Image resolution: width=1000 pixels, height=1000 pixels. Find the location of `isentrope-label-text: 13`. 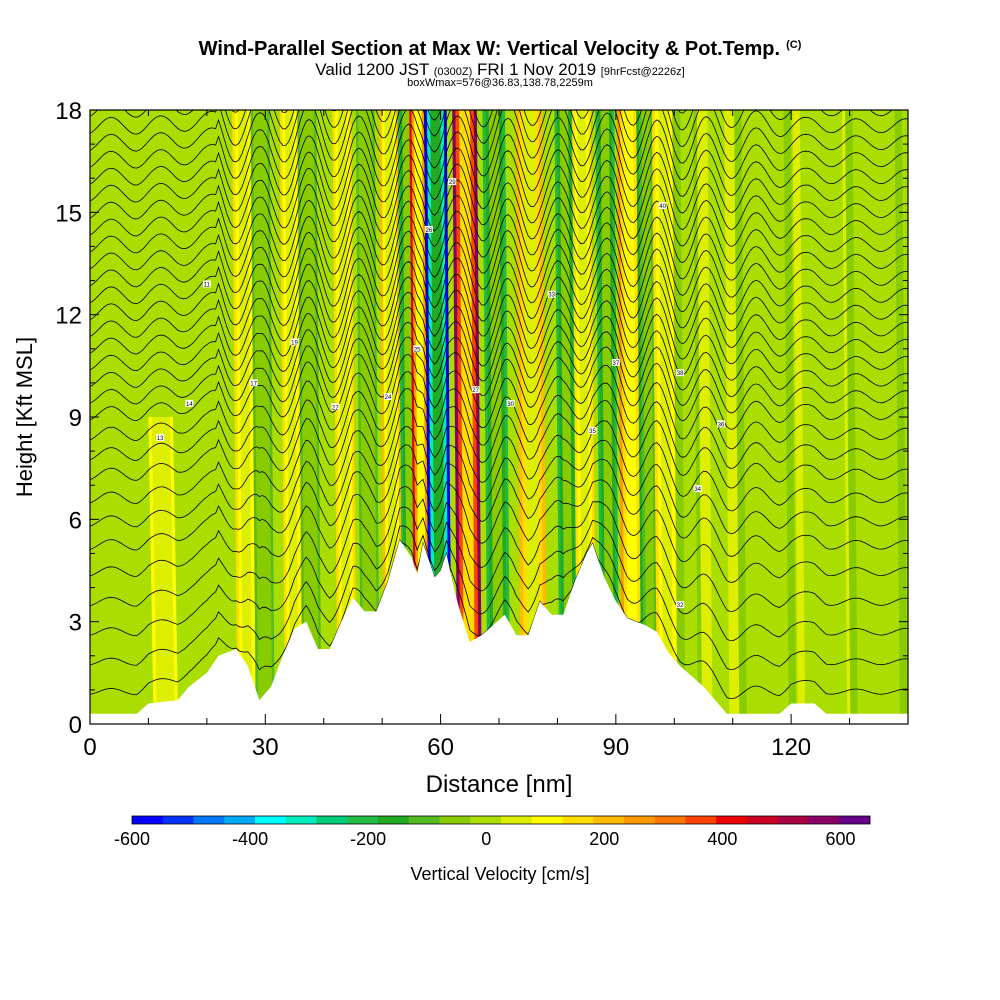

isentrope-label-text: 13 is located at coordinates (160, 439).